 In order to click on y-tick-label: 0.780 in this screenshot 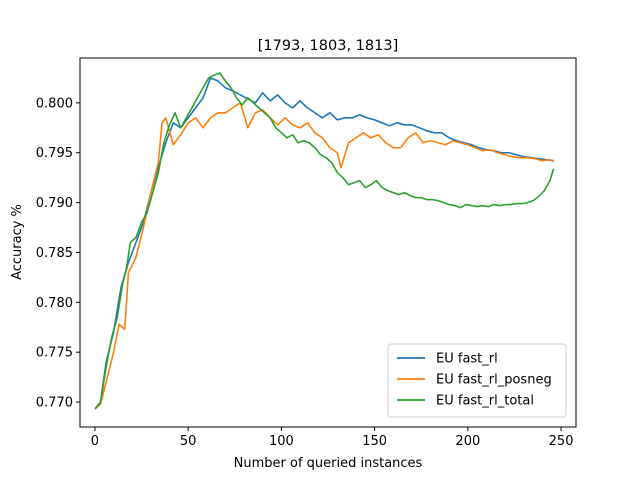, I will do `click(54, 303)`.